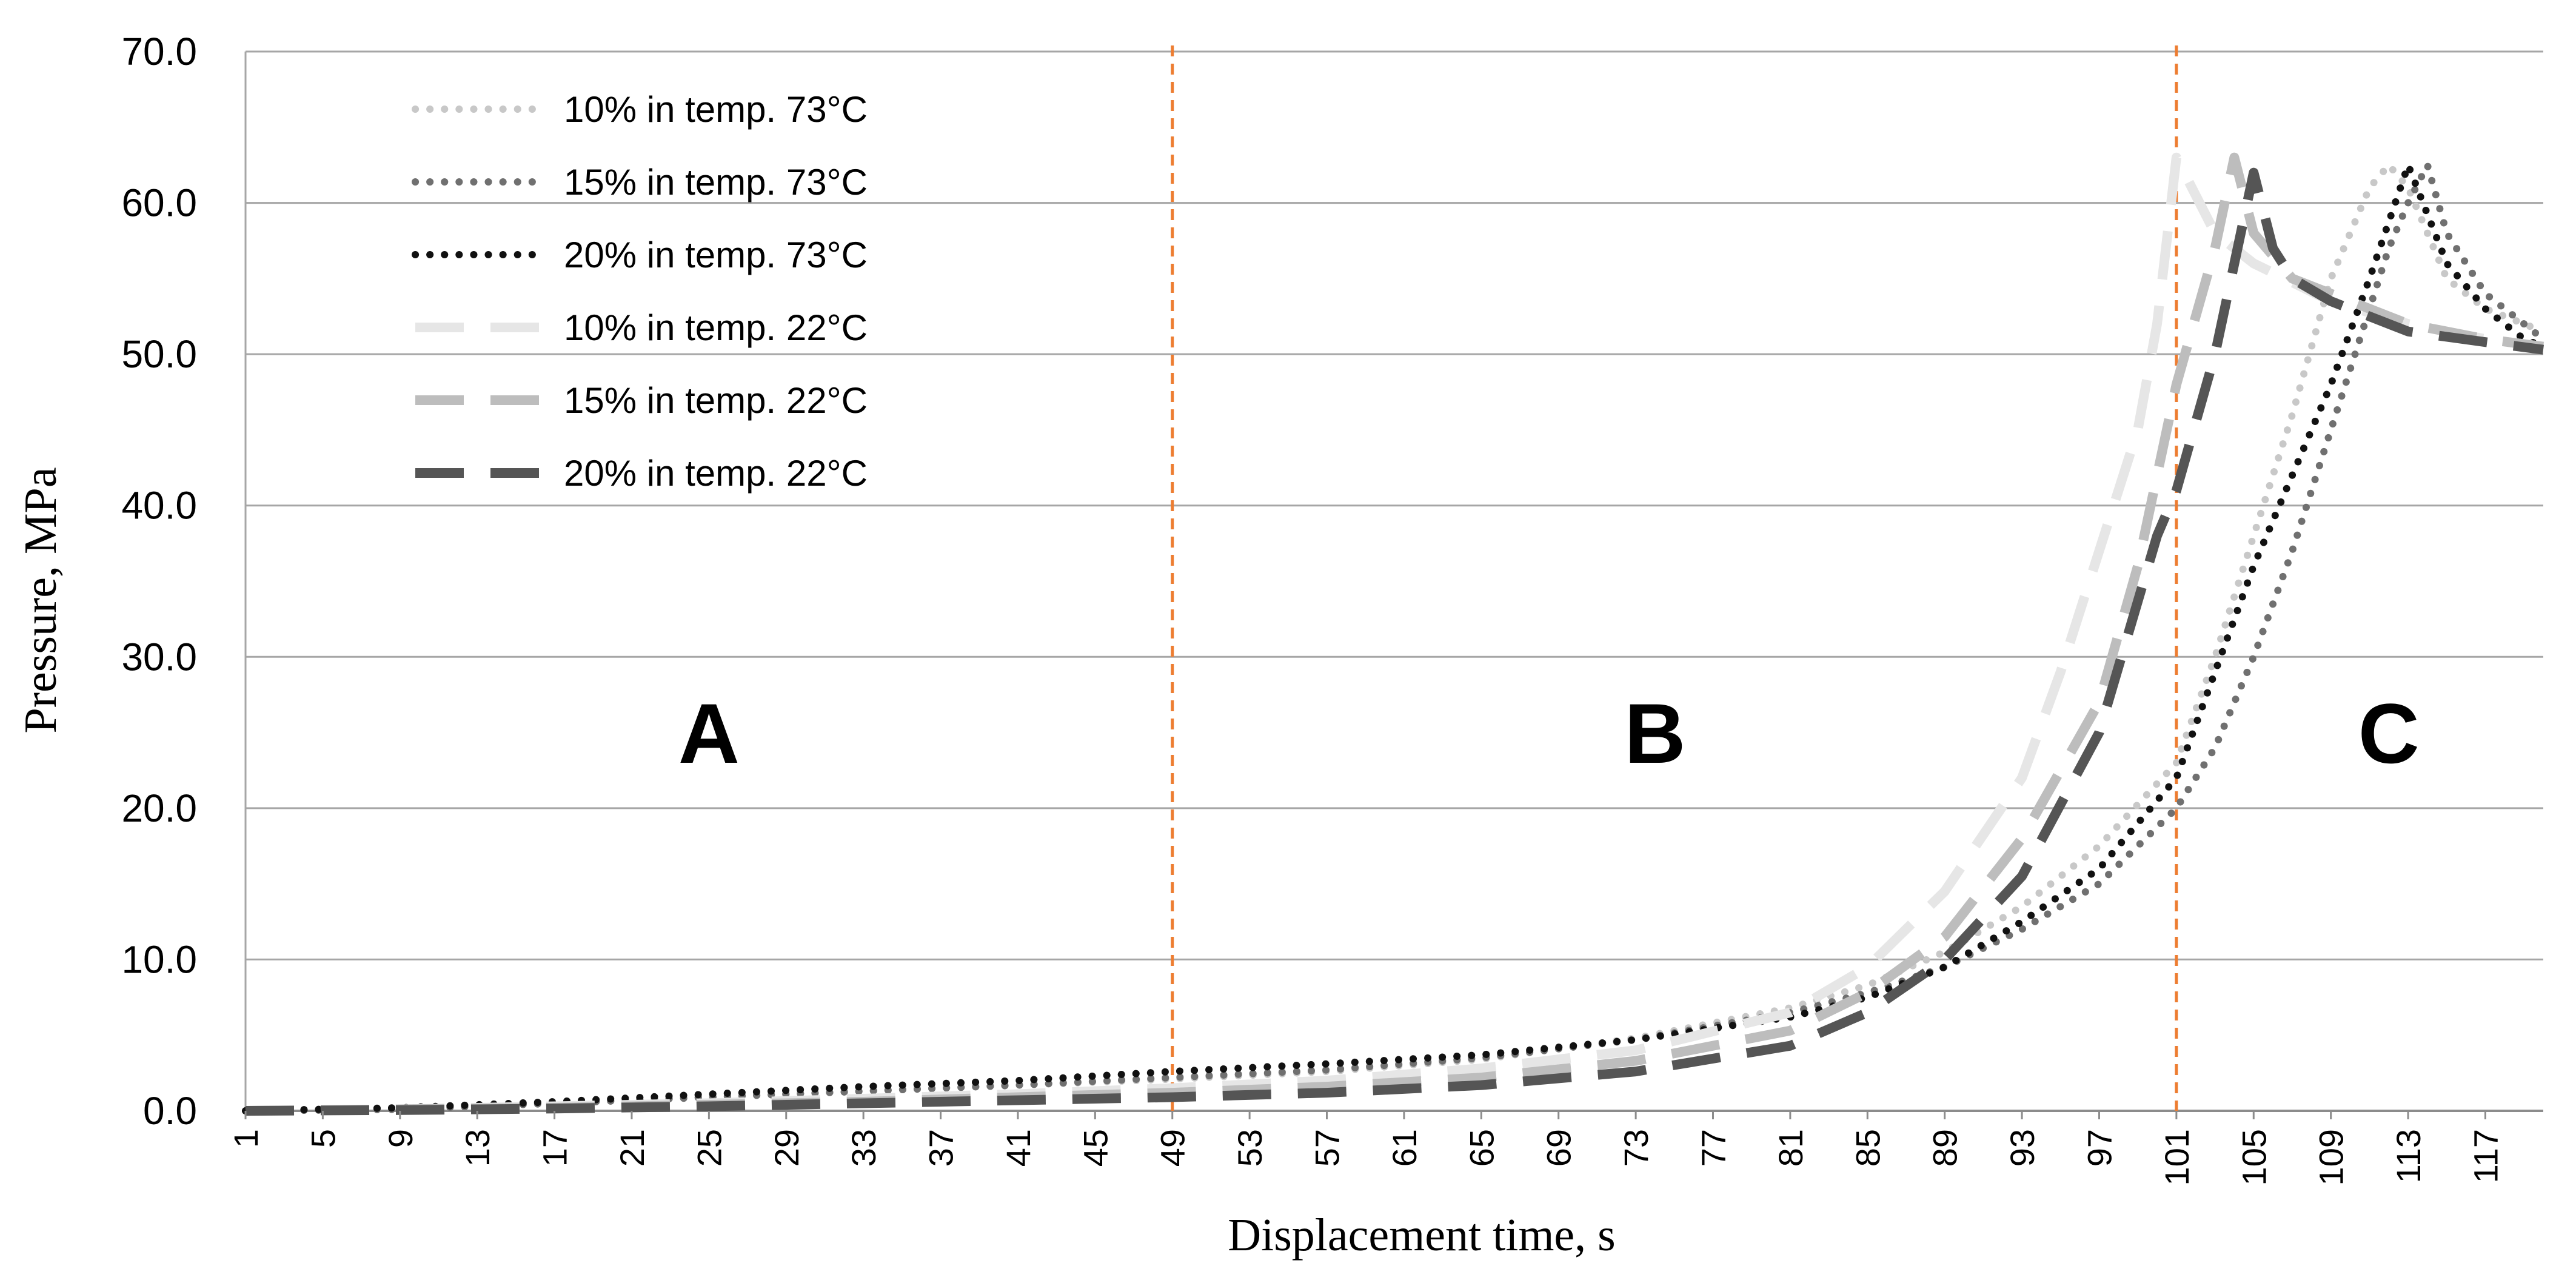  What do you see at coordinates (555, 1148) in the screenshot?
I see `x-tick-label: 17` at bounding box center [555, 1148].